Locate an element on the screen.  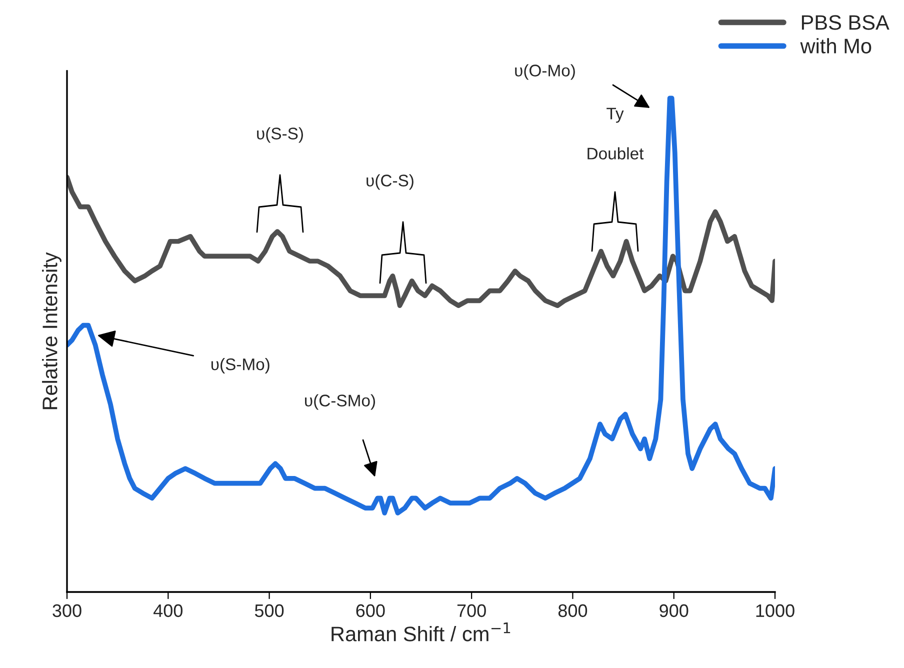
x-axis-title: Raman Shift / cm$^{−1}$ is located at coordinates (421, 632).